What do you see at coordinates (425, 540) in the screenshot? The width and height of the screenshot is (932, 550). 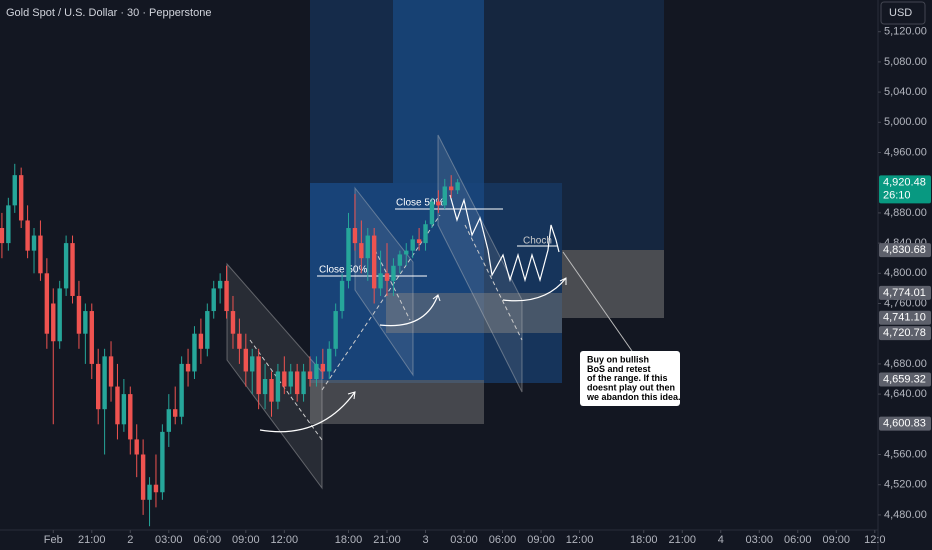 I see `x-tick-label: 3` at bounding box center [425, 540].